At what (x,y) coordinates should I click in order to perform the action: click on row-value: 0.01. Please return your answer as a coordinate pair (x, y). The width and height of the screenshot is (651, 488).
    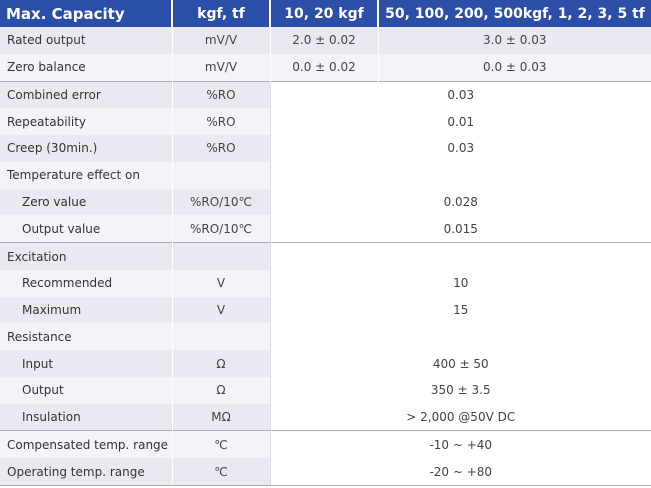
    Looking at the image, I should click on (460, 122).